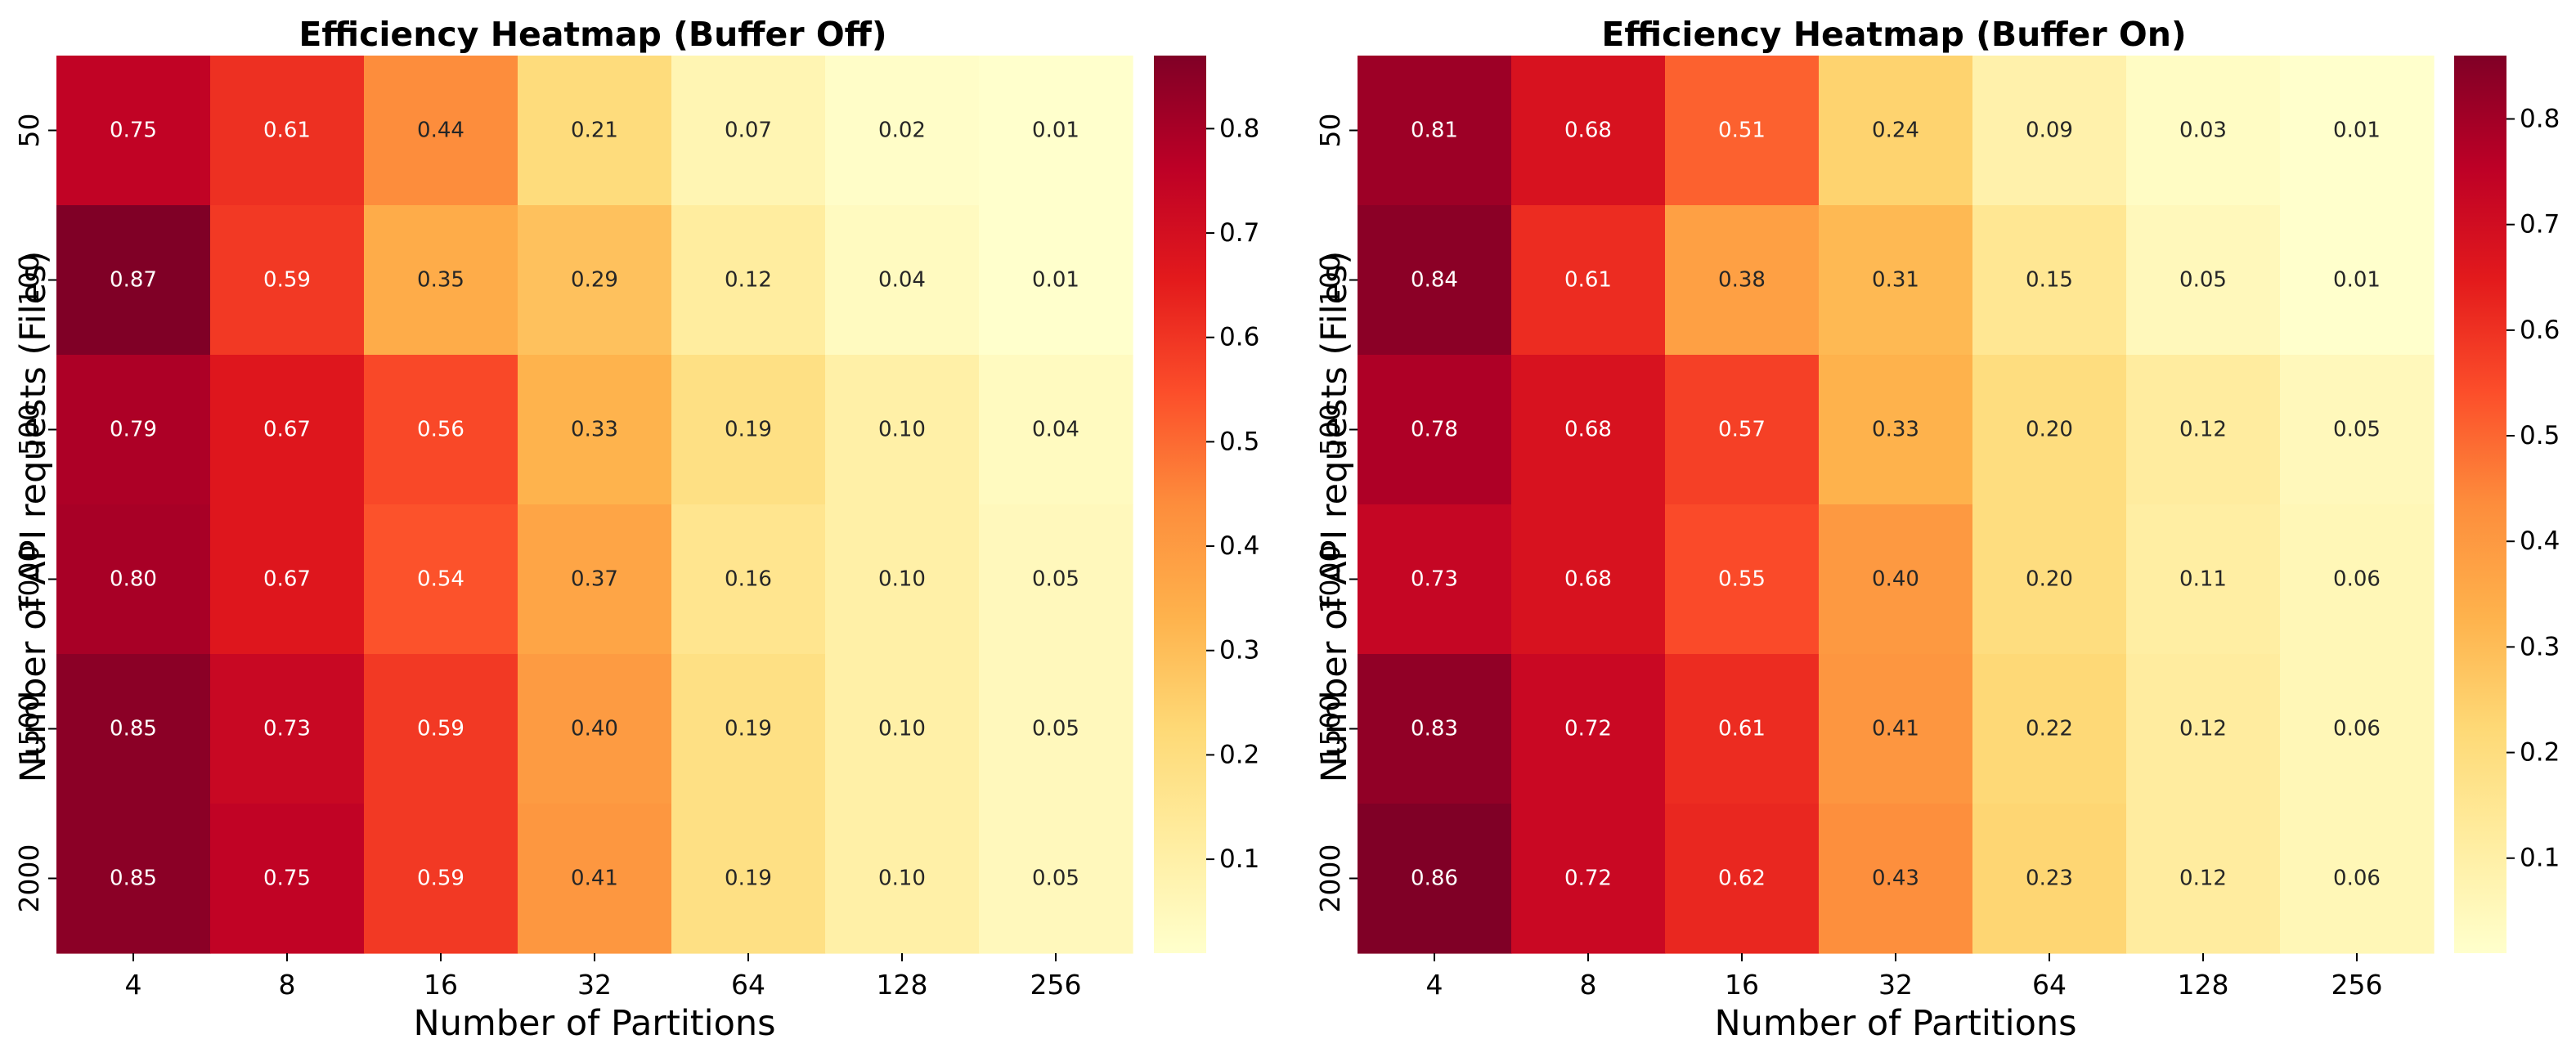 Image resolution: width=2576 pixels, height=1057 pixels. Describe the element at coordinates (2540, 330) in the screenshot. I see `colorbar-tick-label: 0.6` at that location.